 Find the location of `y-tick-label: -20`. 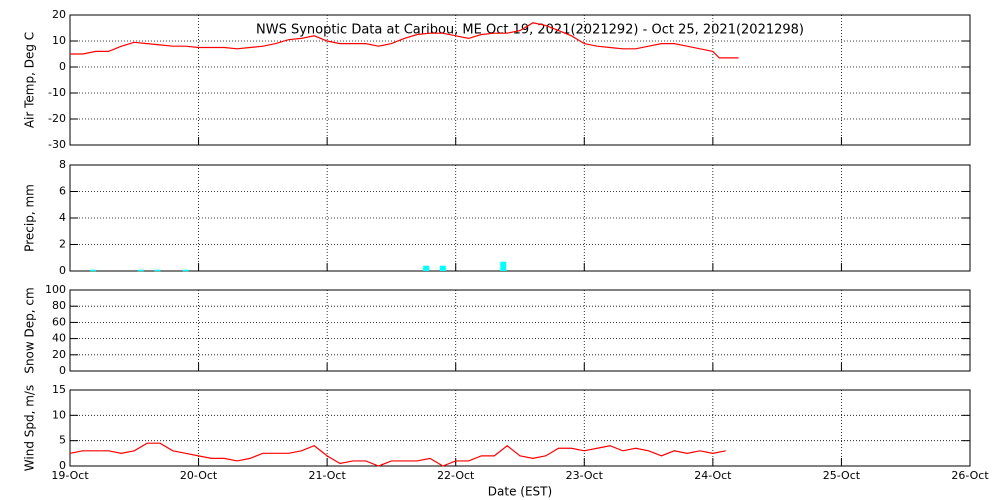

y-tick-label: -20 is located at coordinates (57, 118).